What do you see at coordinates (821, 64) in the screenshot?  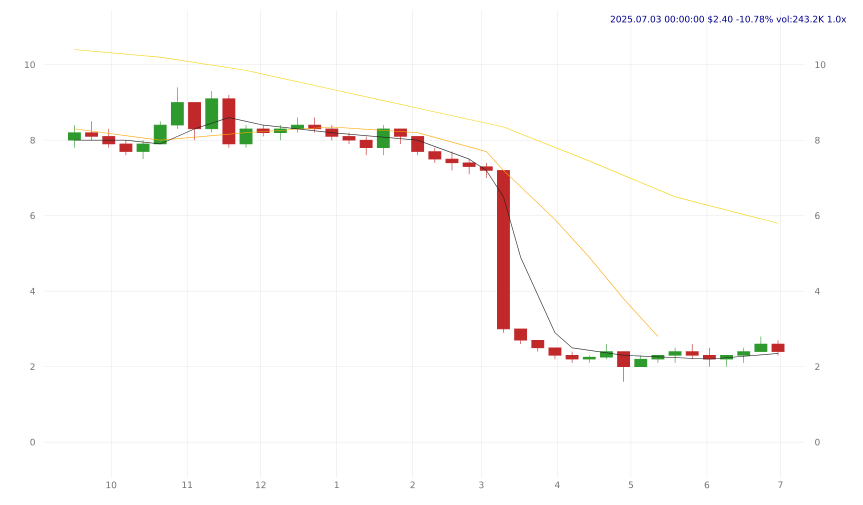 I see `y2-tick-label: 10` at bounding box center [821, 64].